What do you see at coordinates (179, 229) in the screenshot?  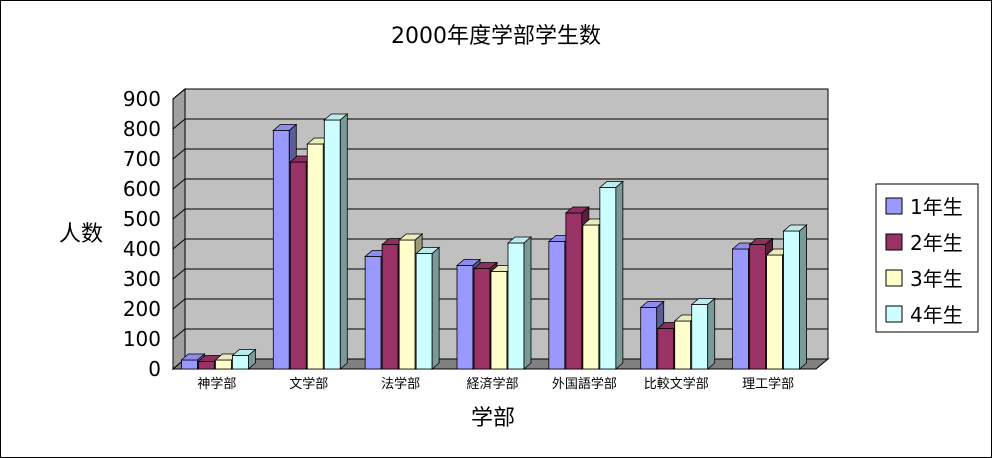 I see `side-wall` at bounding box center [179, 229].